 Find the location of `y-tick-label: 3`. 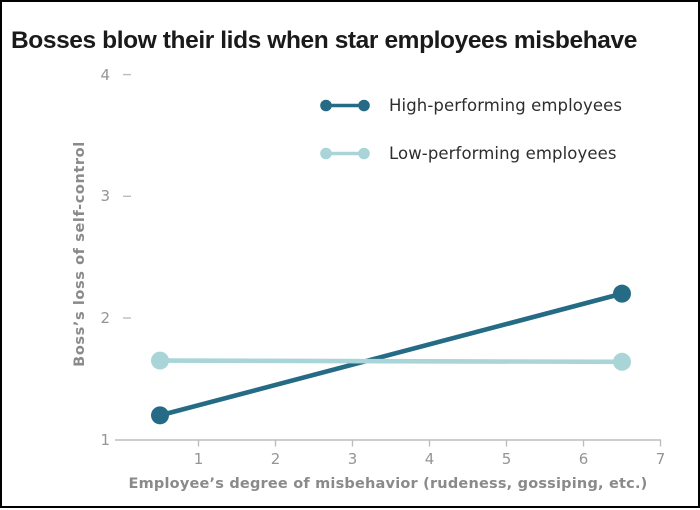

y-tick-label: 3 is located at coordinates (105, 196).